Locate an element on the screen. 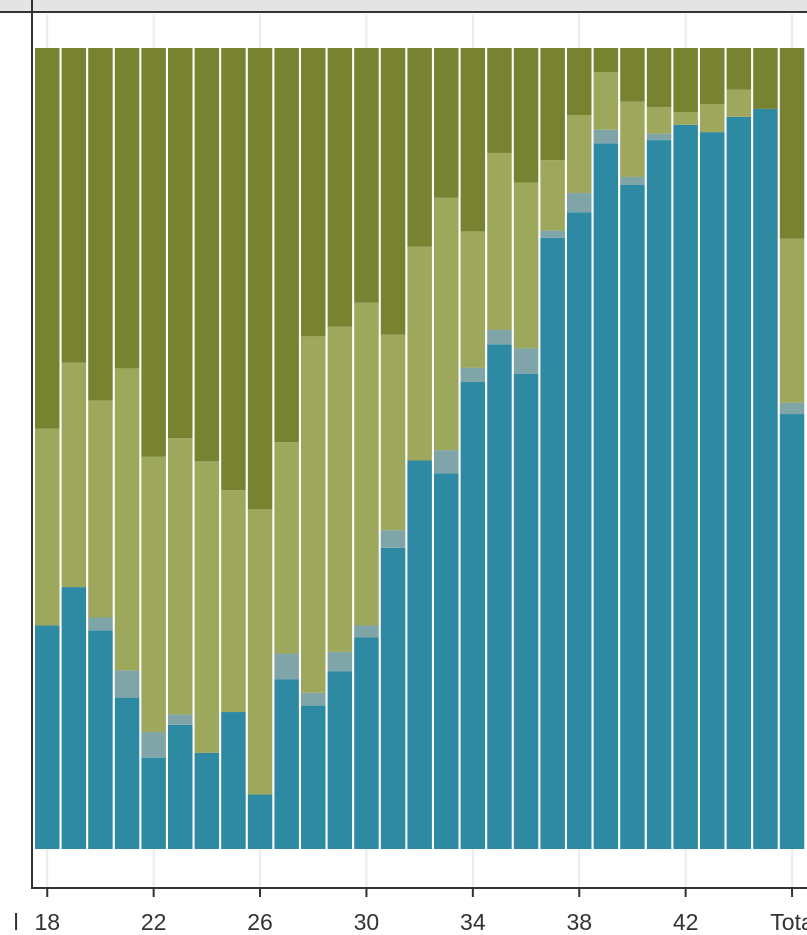 The image size is (807, 935). x-tick-label: 26 is located at coordinates (260, 922).